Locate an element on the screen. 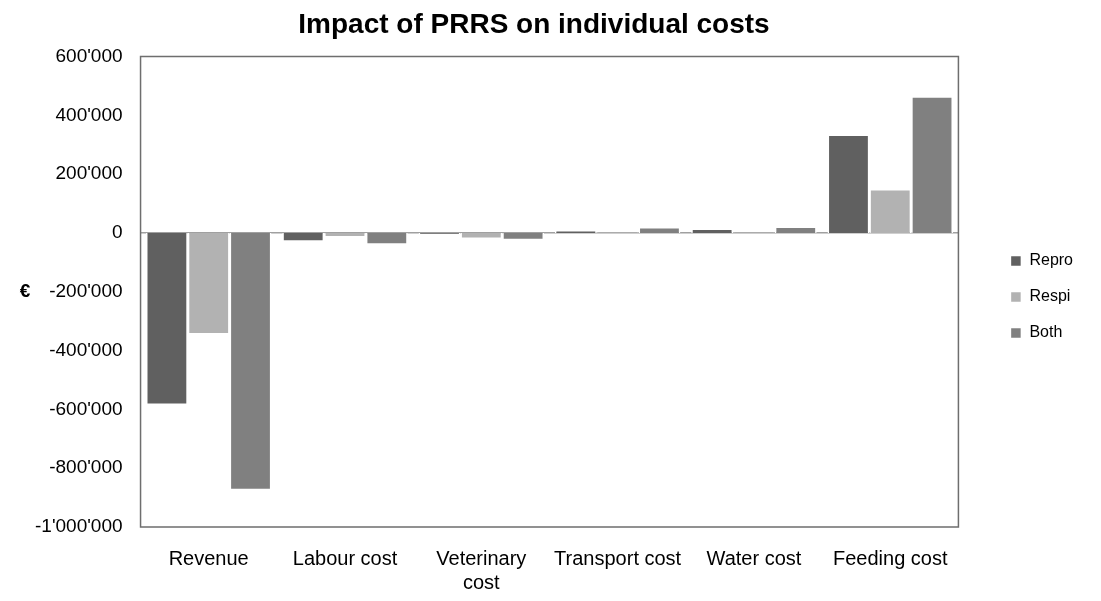  y-tick-label: 0 is located at coordinates (117, 232).